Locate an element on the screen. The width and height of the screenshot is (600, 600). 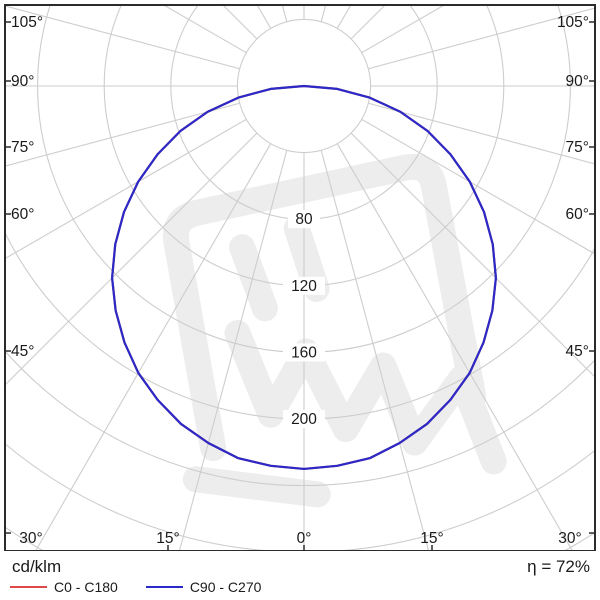
radial-axis-labels: 80 120 160 200 is located at coordinates (304, 319).